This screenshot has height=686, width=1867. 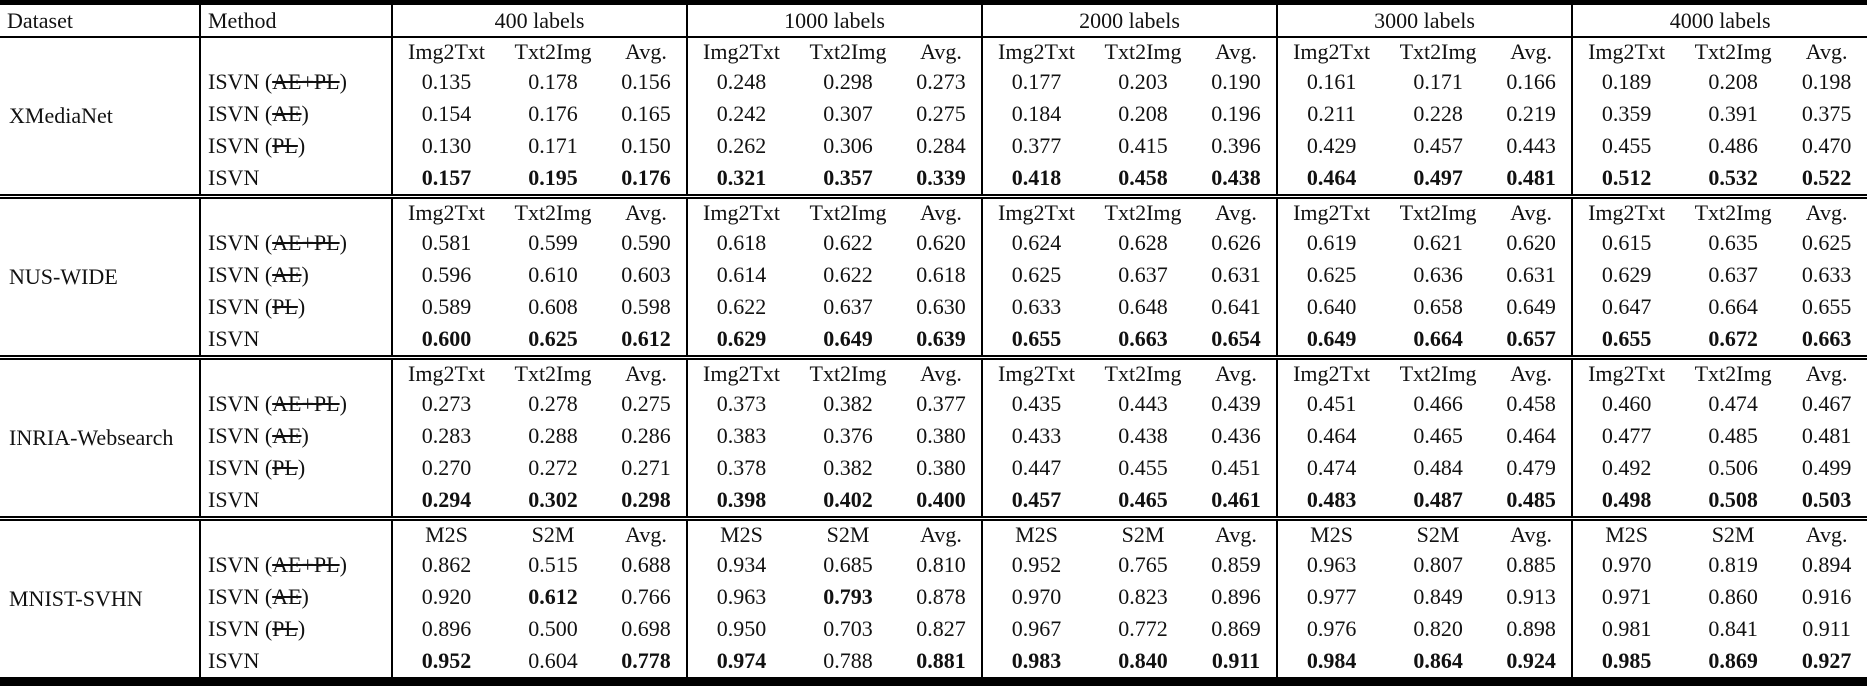 I want to click on value-cell: 0.967, so click(x=1036, y=628).